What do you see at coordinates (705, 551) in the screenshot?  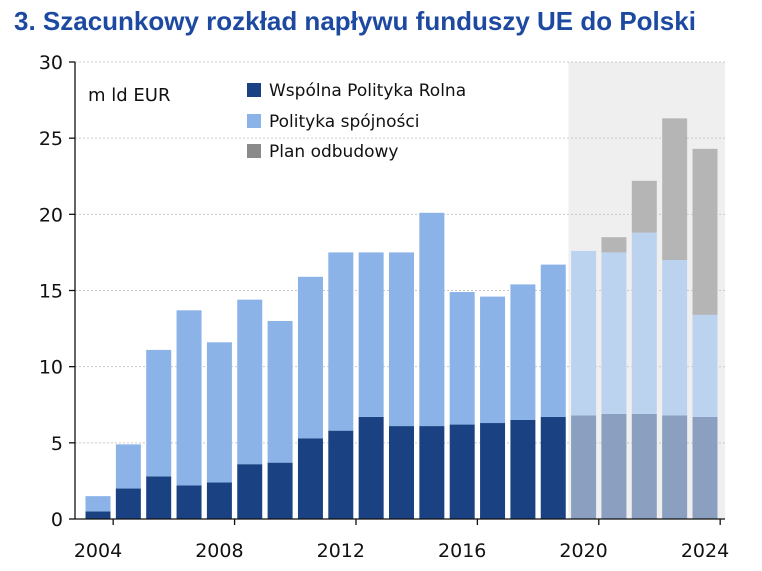 I see `x-tick-label: 2024` at bounding box center [705, 551].